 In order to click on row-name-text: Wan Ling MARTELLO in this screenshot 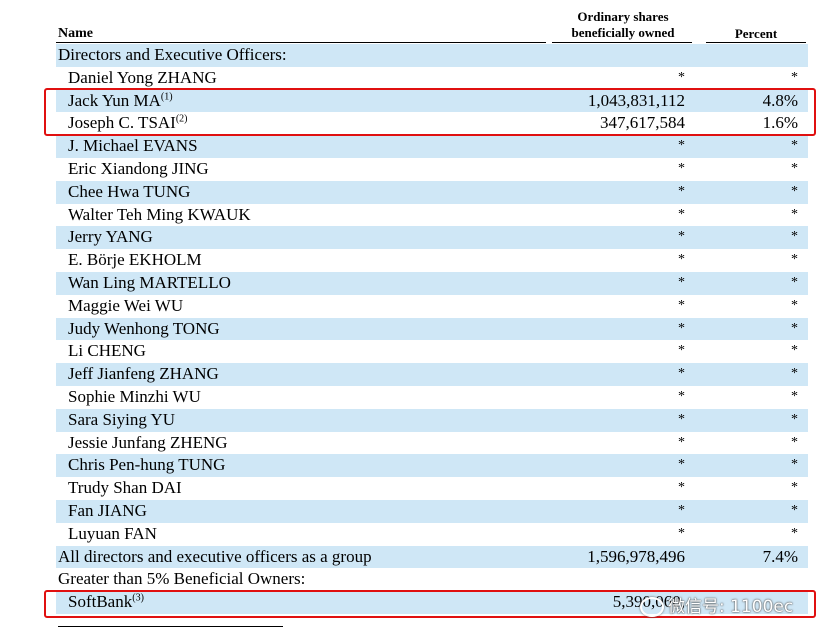, I will do `click(149, 282)`.